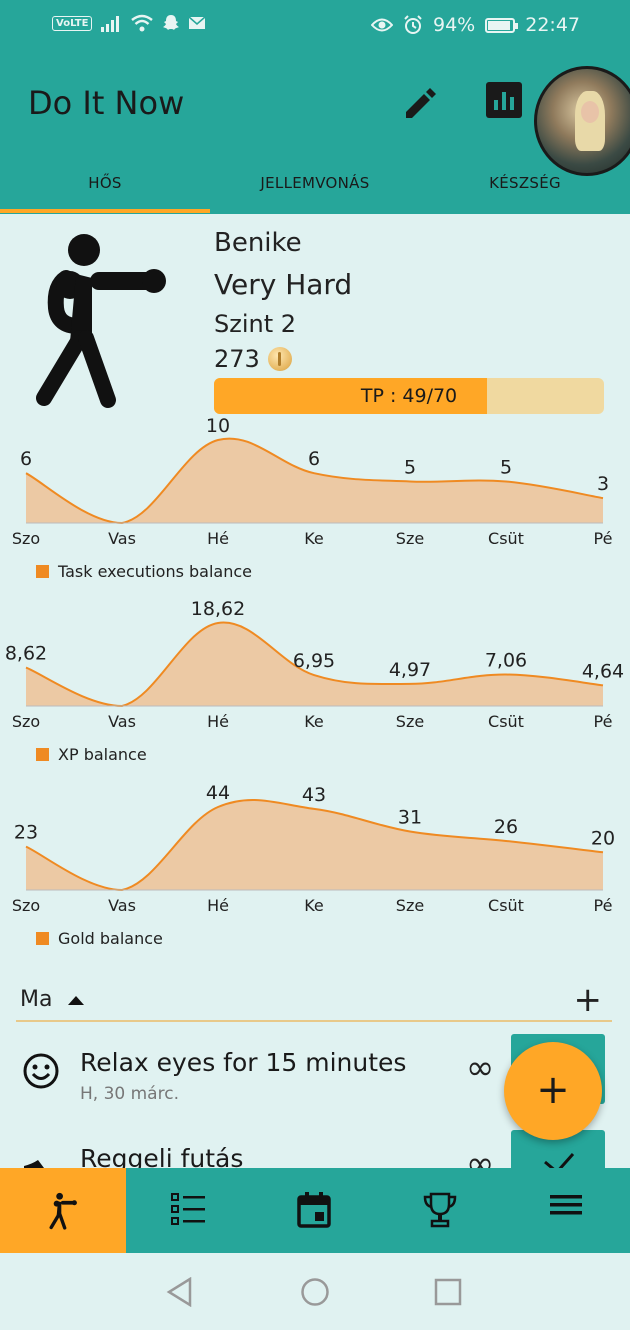  Describe the element at coordinates (314, 721) in the screenshot. I see `tick-label: Ke` at that location.